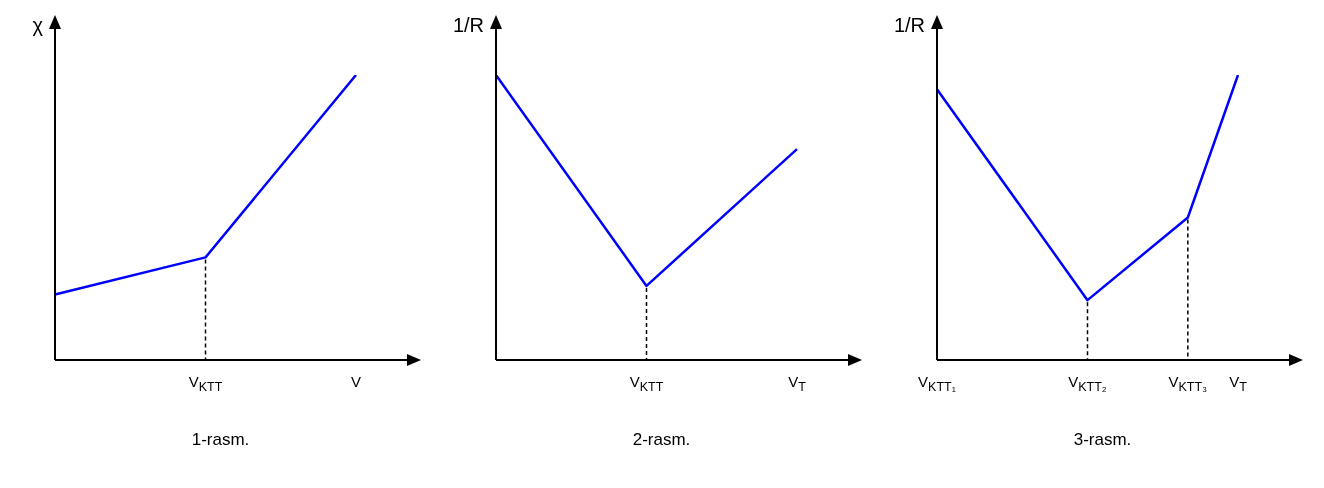  What do you see at coordinates (1188, 383) in the screenshot?
I see `x-tick-label: V$_{KTT₃}$` at bounding box center [1188, 383].